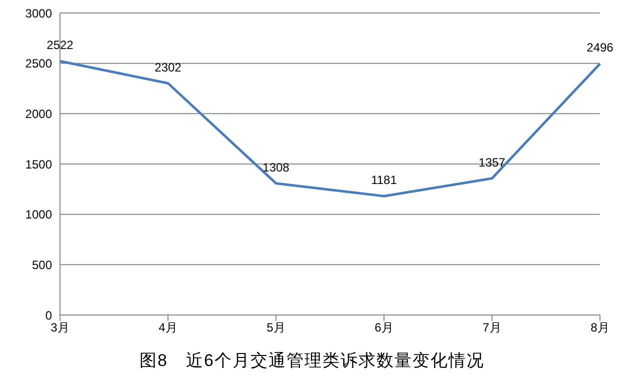 This screenshot has width=624, height=379. Describe the element at coordinates (600, 327) in the screenshot. I see `x-tick-label: 8月` at that location.